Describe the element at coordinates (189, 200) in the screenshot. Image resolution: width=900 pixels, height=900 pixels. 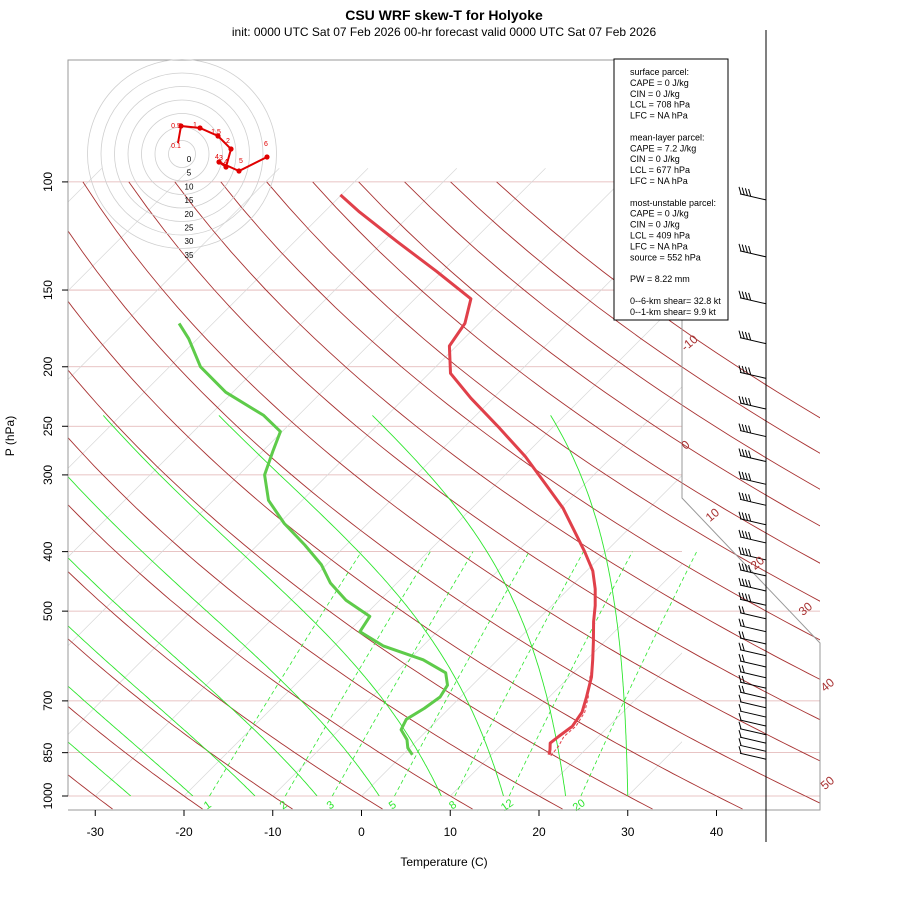
I see `hodograph-ring-label: 15` at that location.